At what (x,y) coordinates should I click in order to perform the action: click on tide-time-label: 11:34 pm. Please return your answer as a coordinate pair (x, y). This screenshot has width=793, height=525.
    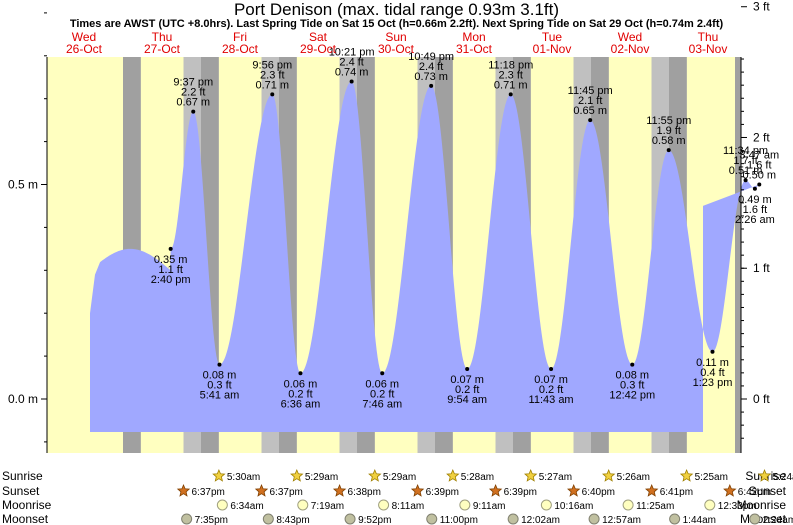
    Looking at the image, I should click on (745, 151).